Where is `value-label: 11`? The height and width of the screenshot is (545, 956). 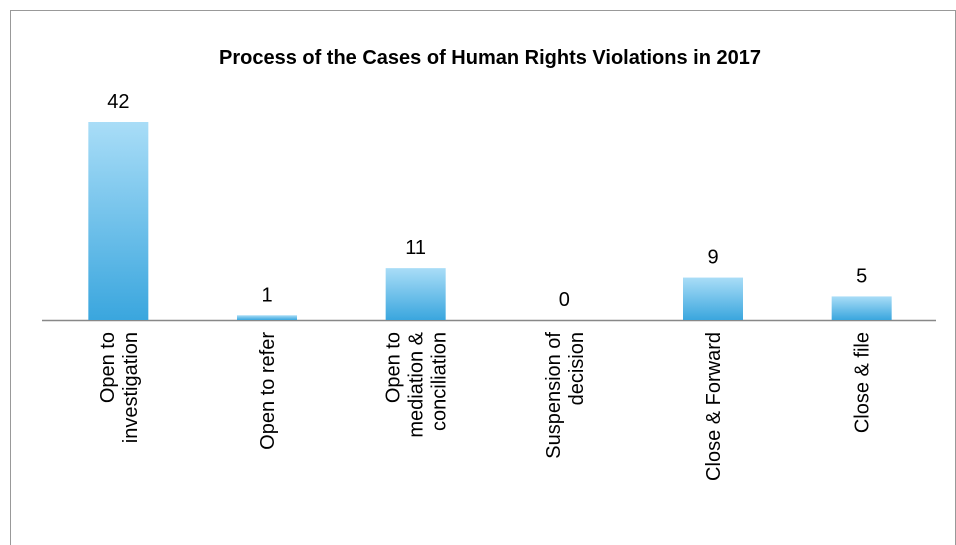
value-label: 11 is located at coordinates (415, 248).